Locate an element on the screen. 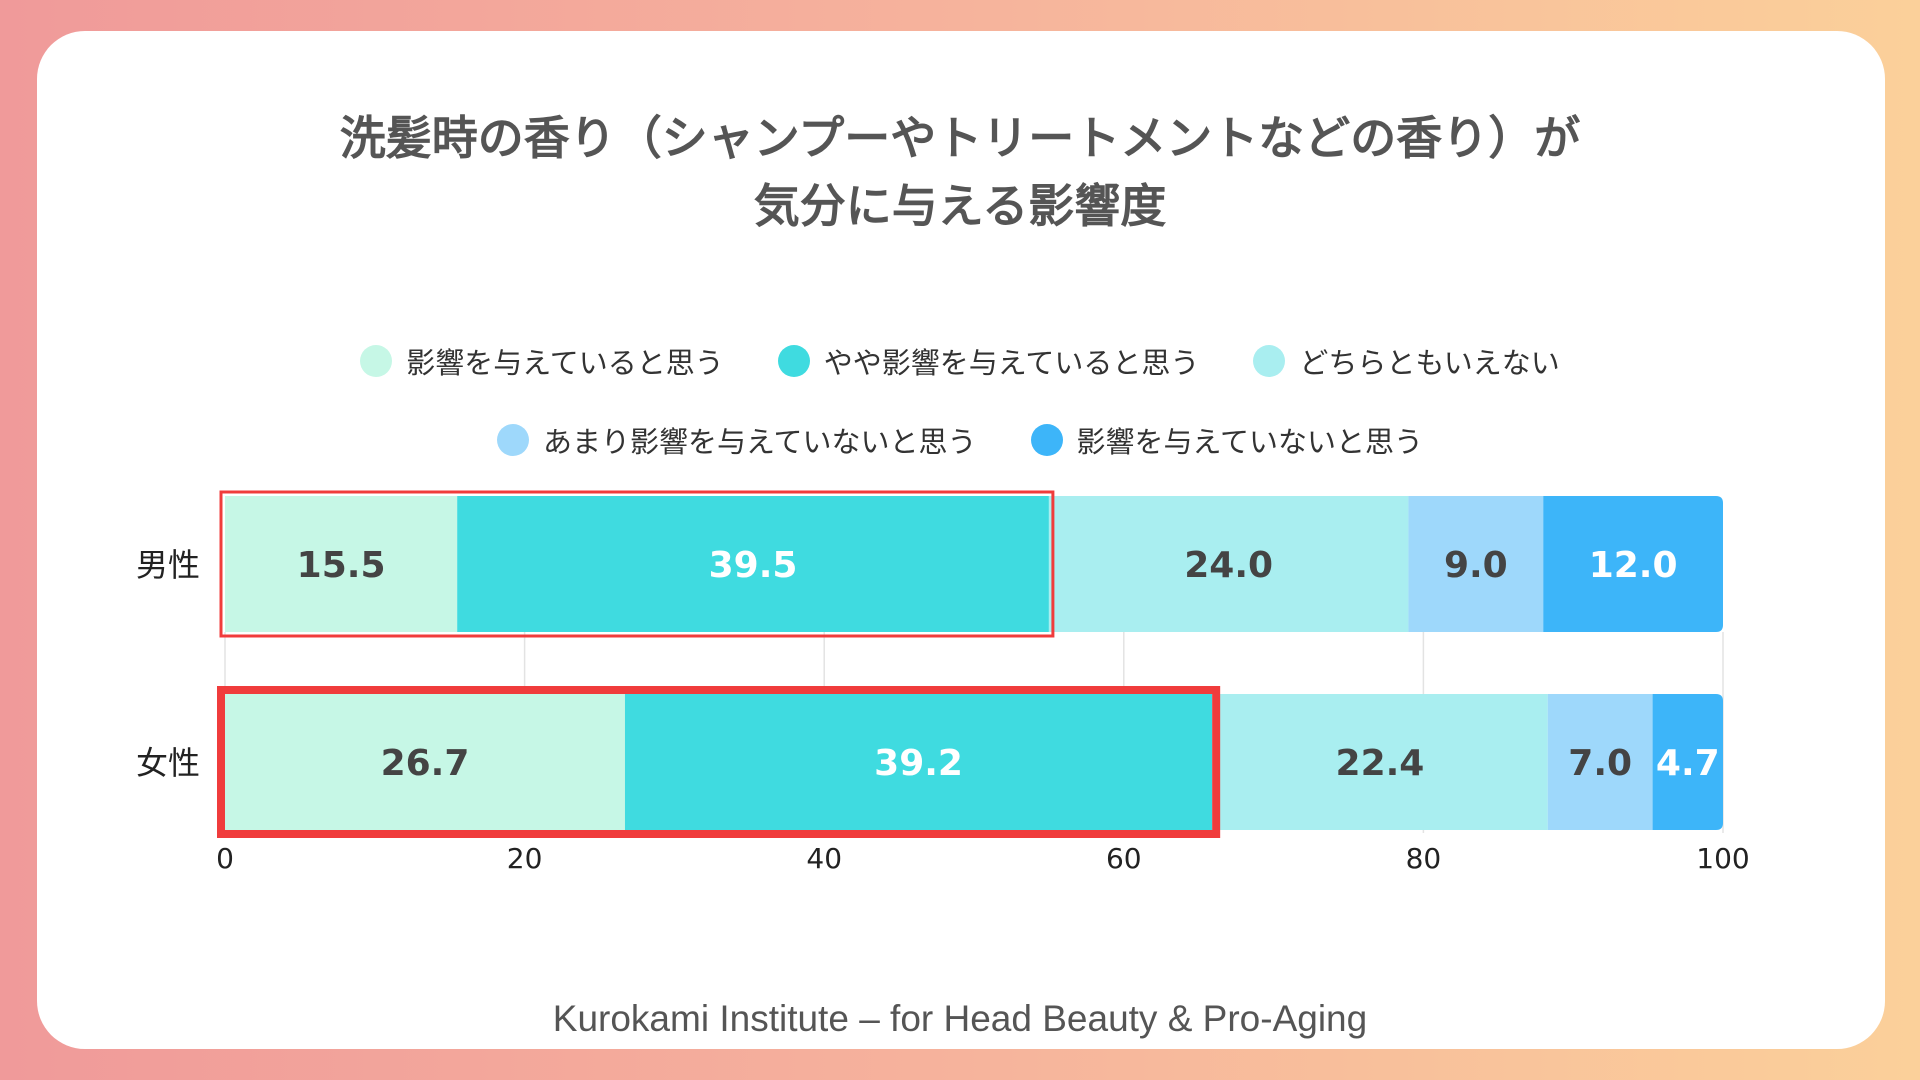  legend-item: 影響を与えていないと思う is located at coordinates (1227, 440).